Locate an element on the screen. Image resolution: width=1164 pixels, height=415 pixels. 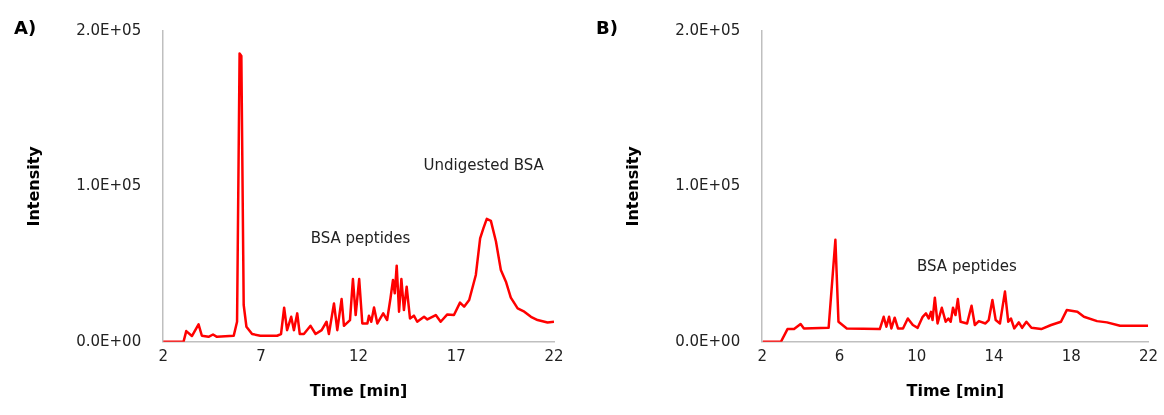
x-tick-label: 7 is located at coordinates (261, 355).